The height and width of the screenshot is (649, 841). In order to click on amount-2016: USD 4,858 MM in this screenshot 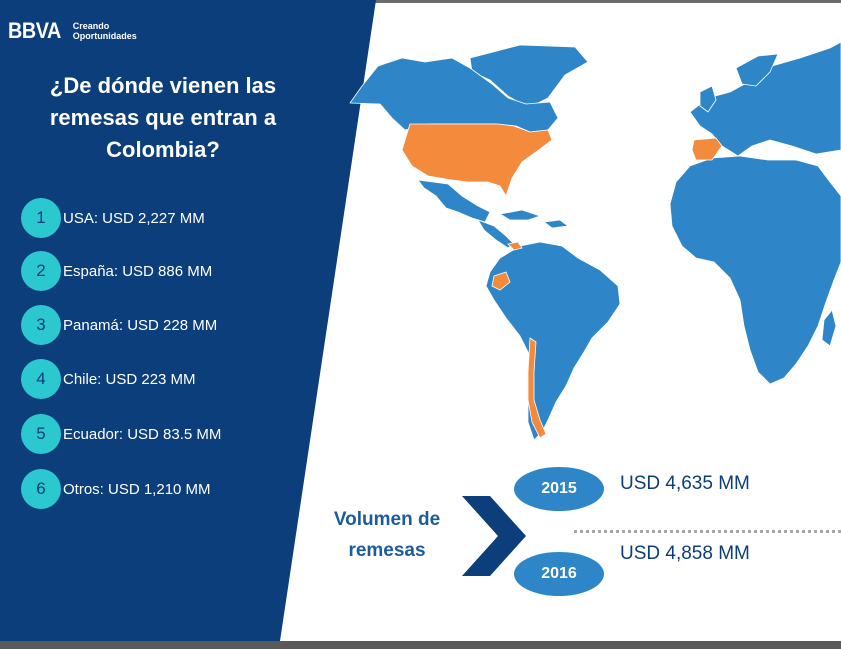, I will do `click(685, 553)`.